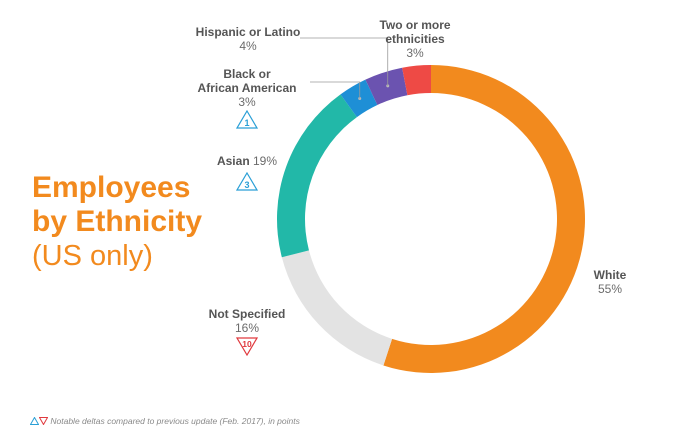  Describe the element at coordinates (344, 61) in the screenshot. I see `leader-line-hispanic` at that location.